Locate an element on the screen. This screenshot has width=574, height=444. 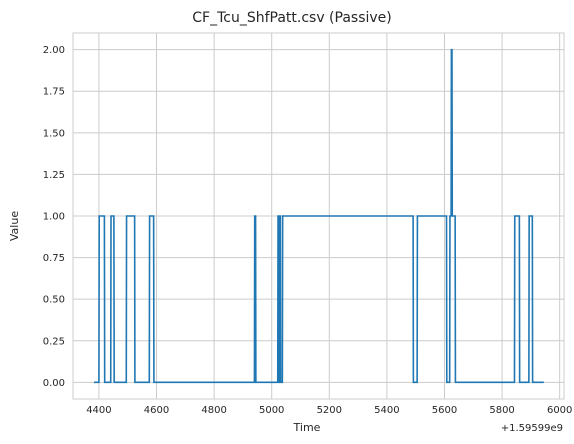
x-axis-label: Time is located at coordinates (307, 427).